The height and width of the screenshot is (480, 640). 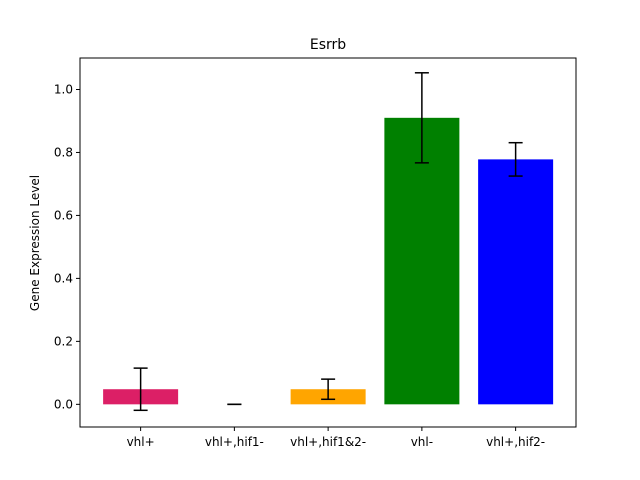 I want to click on x-tick-label-1: vhl+,hif1-, so click(x=234, y=442).